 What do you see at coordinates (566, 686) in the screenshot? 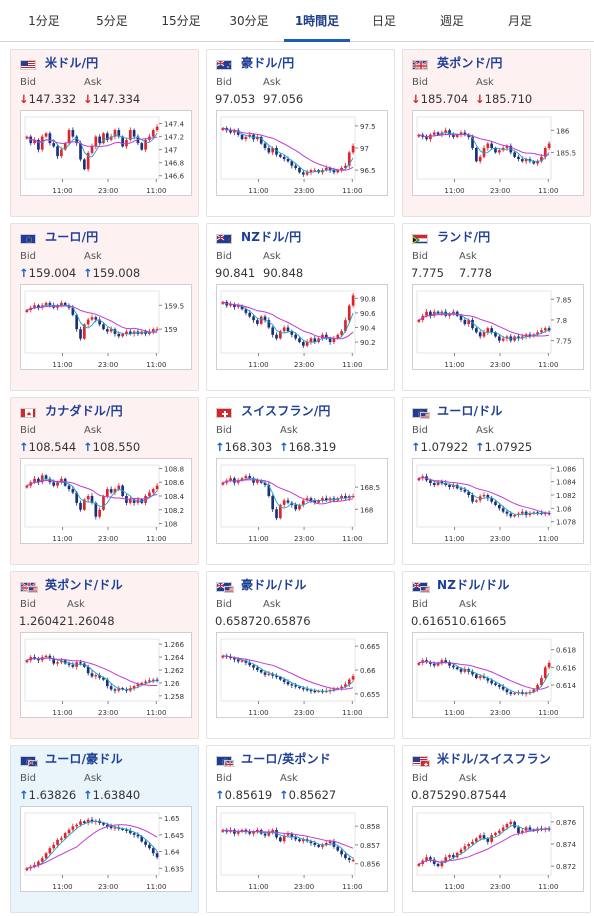
I see `y-tick-label: 0.614` at bounding box center [566, 686].